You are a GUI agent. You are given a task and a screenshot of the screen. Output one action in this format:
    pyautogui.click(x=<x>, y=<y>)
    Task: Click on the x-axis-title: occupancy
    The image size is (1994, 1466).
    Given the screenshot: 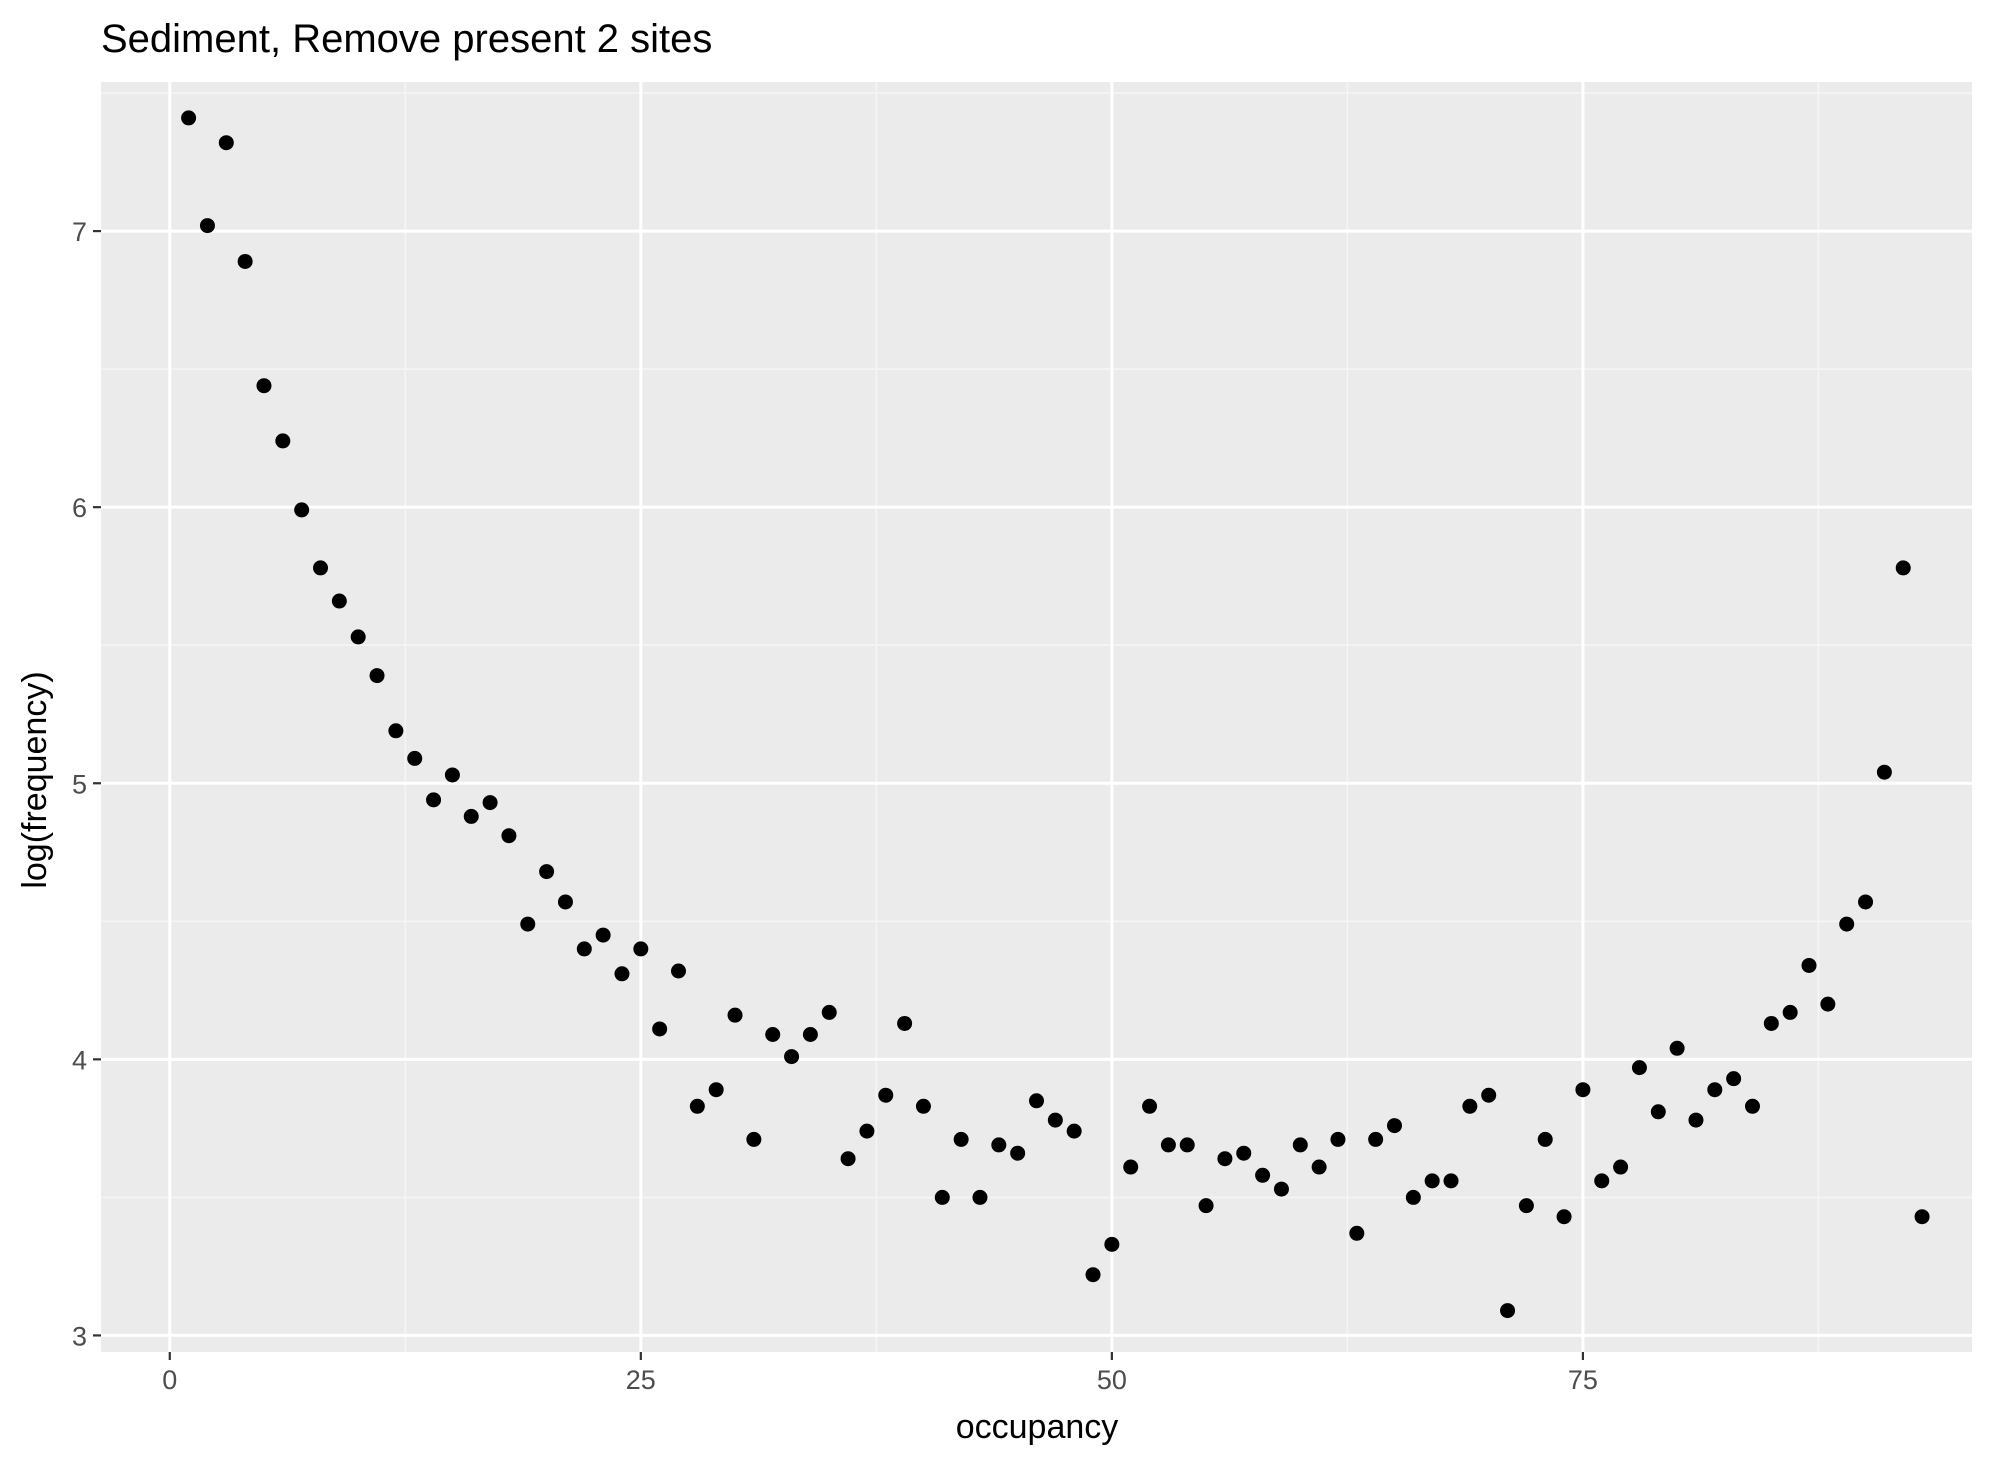 What is the action you would take?
    pyautogui.click(x=1037, y=1427)
    